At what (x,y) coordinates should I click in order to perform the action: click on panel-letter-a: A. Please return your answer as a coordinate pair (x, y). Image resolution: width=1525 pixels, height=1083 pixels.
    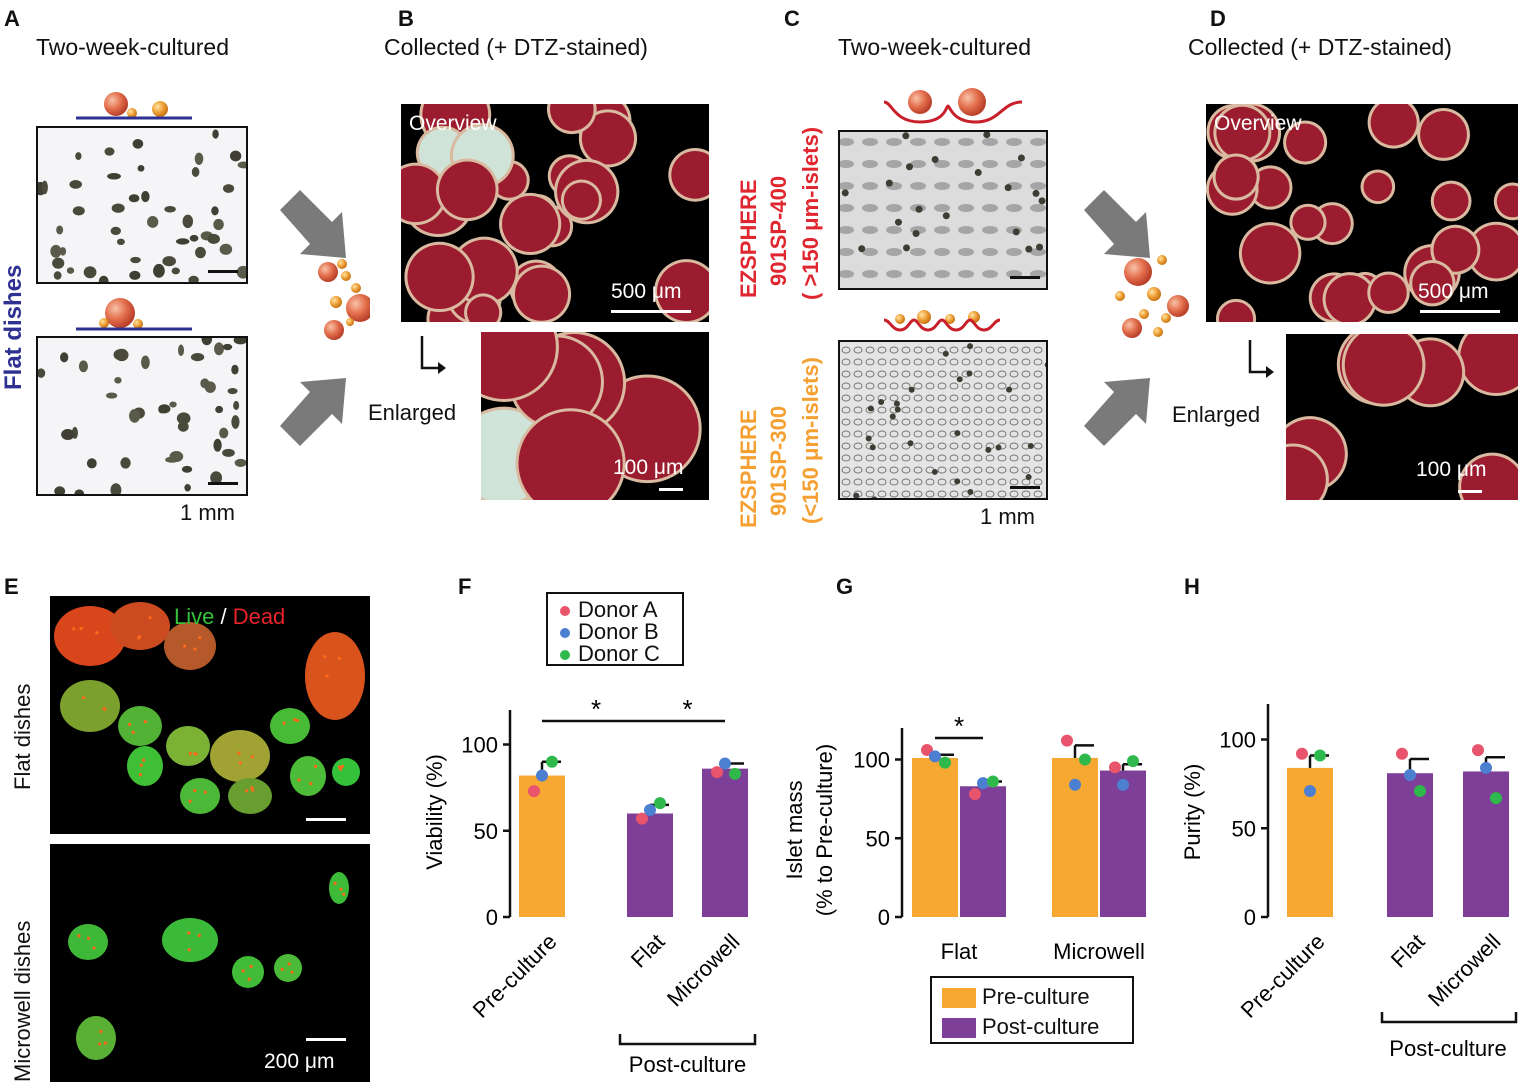
    Looking at the image, I should click on (12, 18).